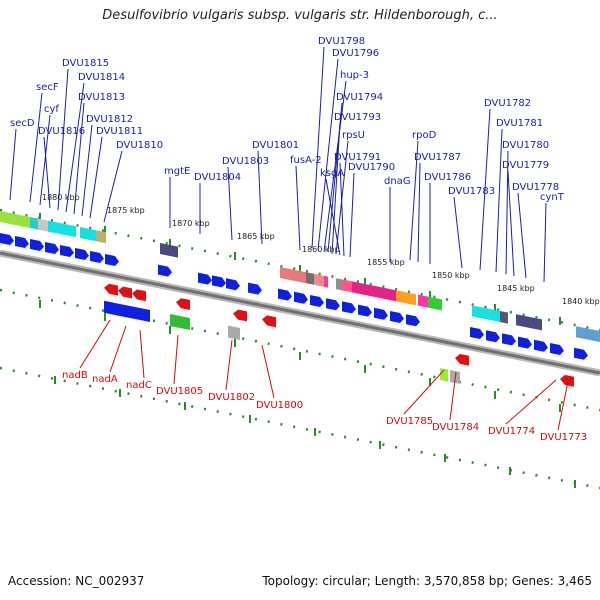  Describe the element at coordinates (355, 53) in the screenshot. I see `top-gene-label: DVU1796` at that location.